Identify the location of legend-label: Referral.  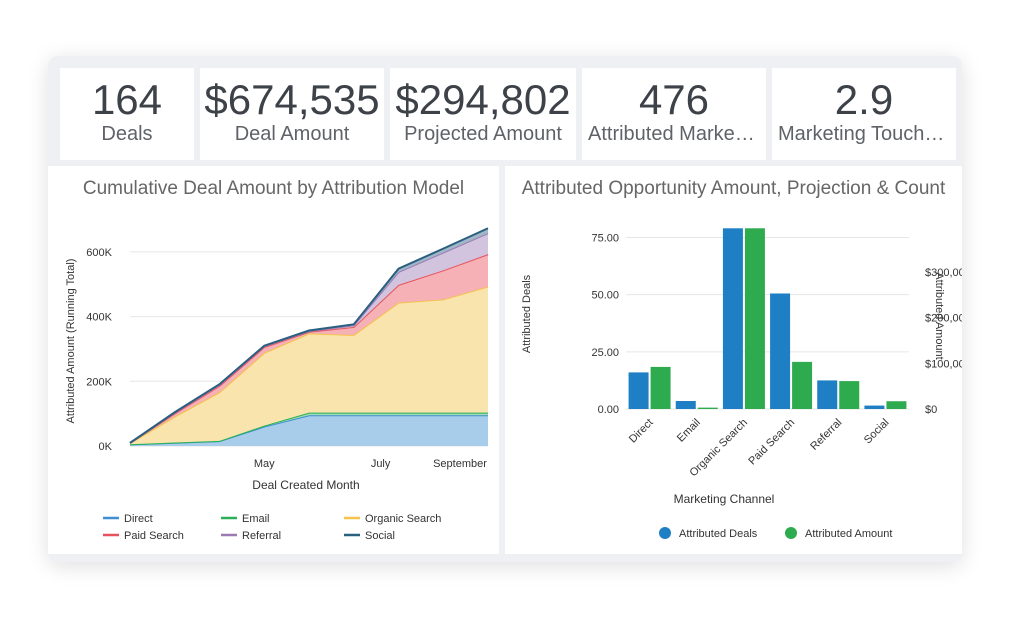
(261, 536).